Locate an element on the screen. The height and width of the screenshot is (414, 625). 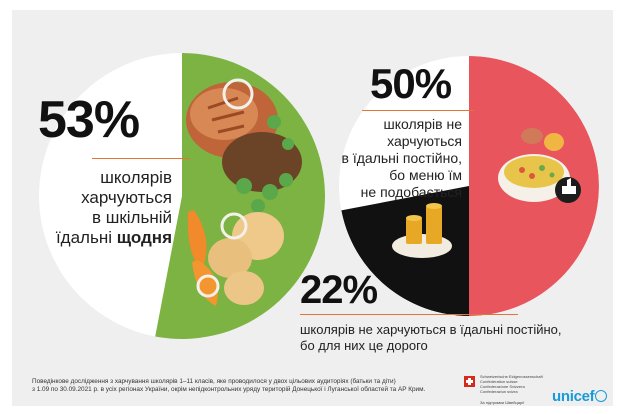
stat-menu-value: 50% is located at coordinates (411, 83).